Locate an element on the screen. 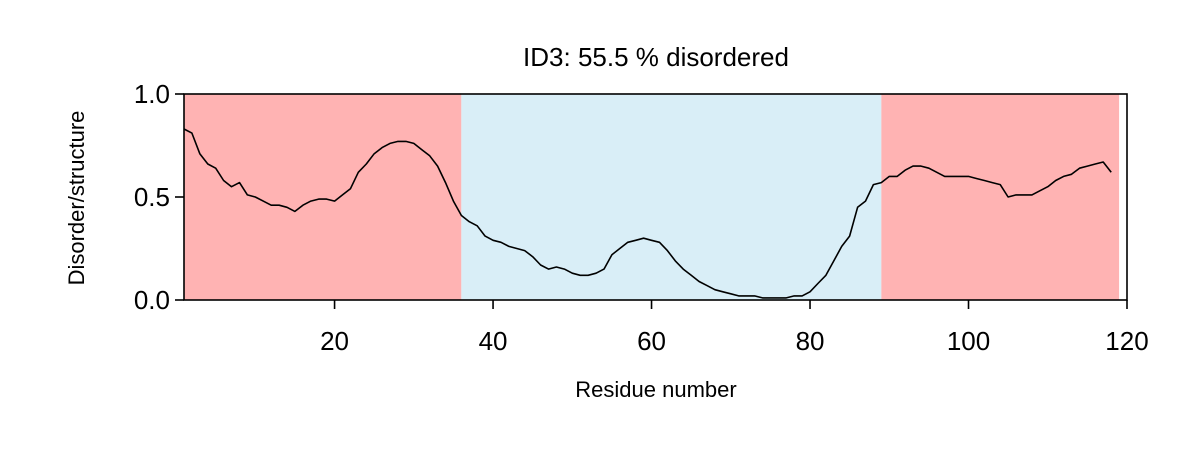 The width and height of the screenshot is (1200, 455). x-tick-label: 20 is located at coordinates (334, 341).